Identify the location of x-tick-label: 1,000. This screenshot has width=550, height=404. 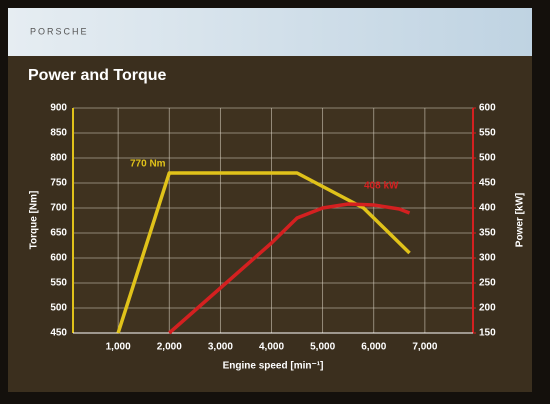
(118, 347).